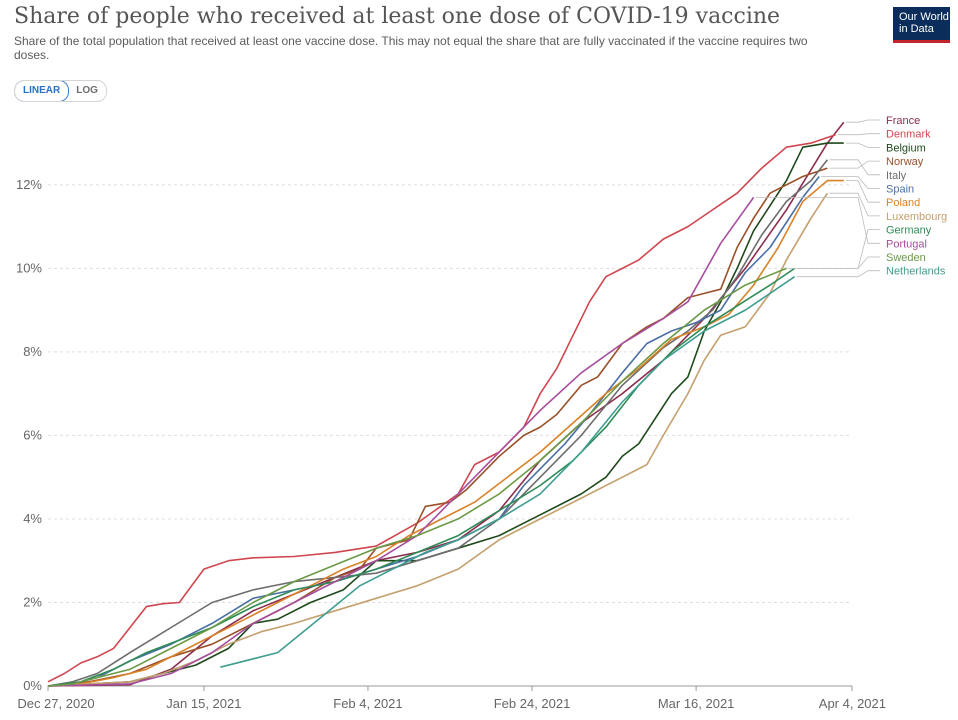  What do you see at coordinates (367, 703) in the screenshot?
I see `x-tick-label: Feb 4, 2021` at bounding box center [367, 703].